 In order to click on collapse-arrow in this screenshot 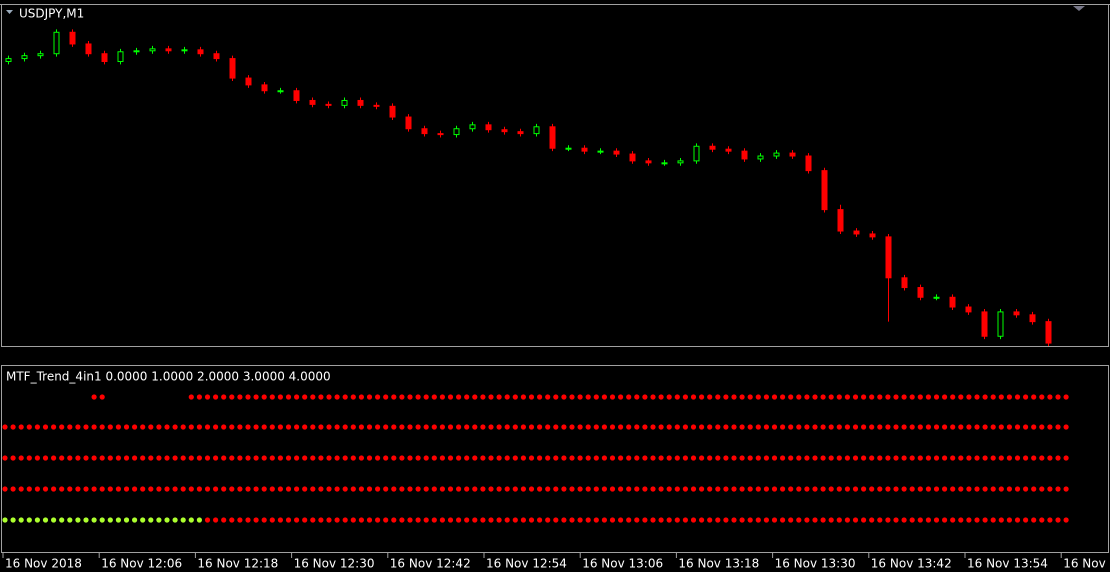, I will do `click(9, 12)`.